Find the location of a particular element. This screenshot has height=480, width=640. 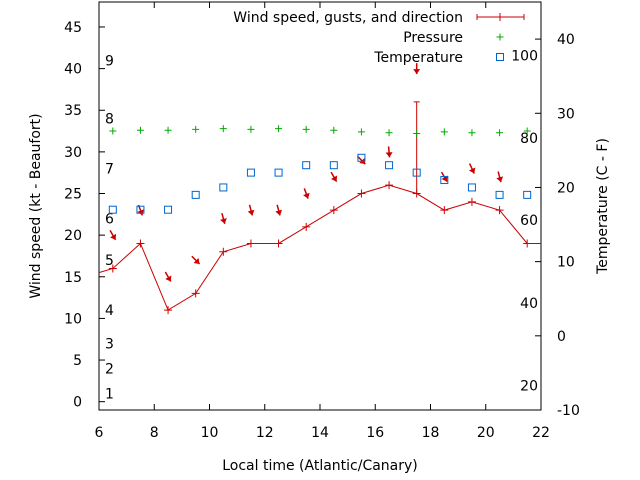

fahrenheit-label: 20 is located at coordinates (529, 387).